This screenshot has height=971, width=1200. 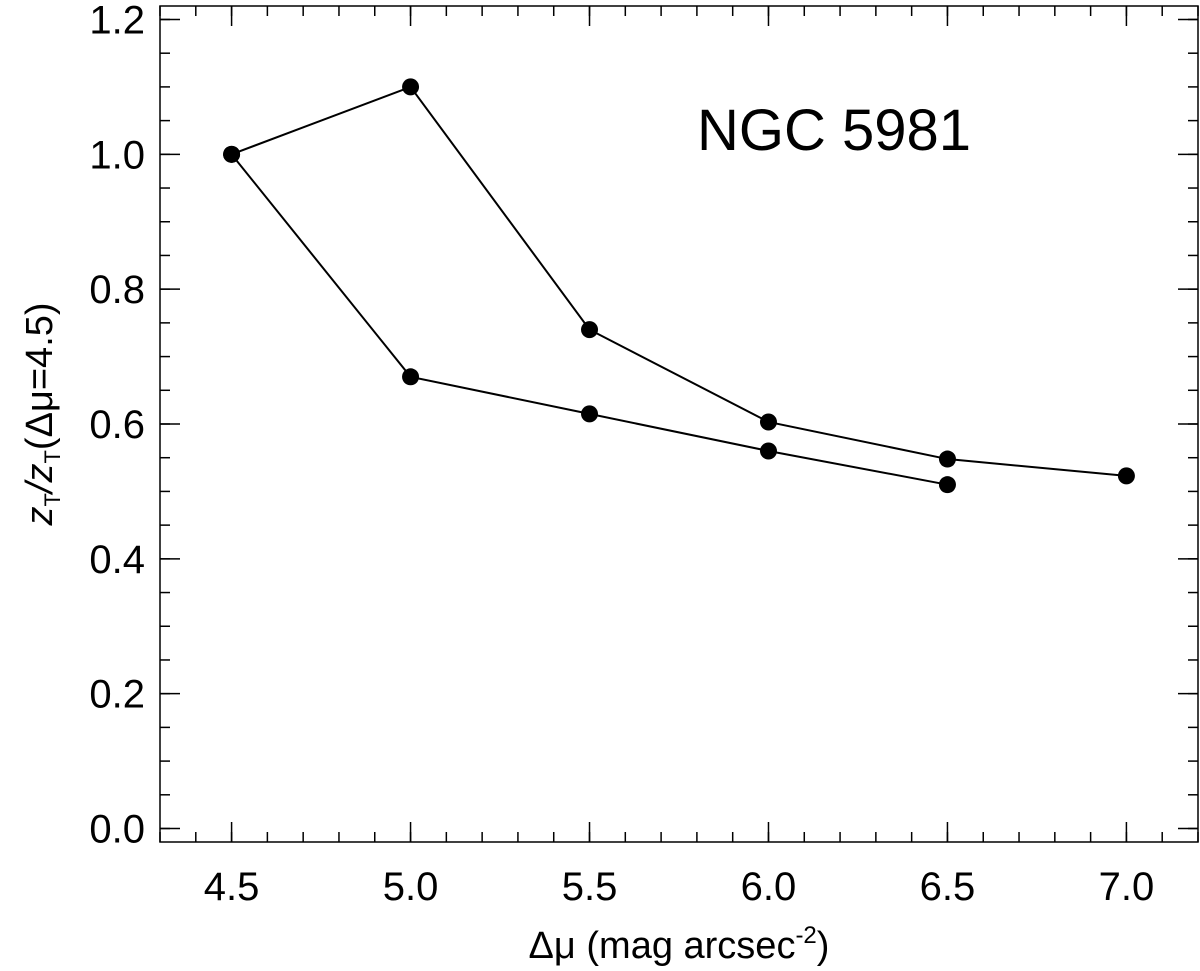 What do you see at coordinates (411, 887) in the screenshot?
I see `x-tick-label: 5.0` at bounding box center [411, 887].